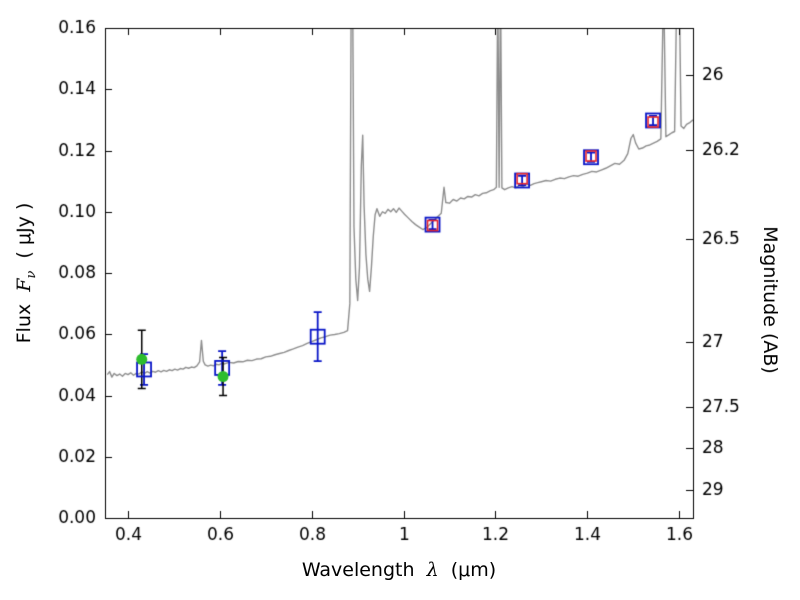 Image resolution: width=800 pixels, height=600 pixels. Describe the element at coordinates (473, 570) in the screenshot. I see `x-axis-label-unit: (μm)` at that location.